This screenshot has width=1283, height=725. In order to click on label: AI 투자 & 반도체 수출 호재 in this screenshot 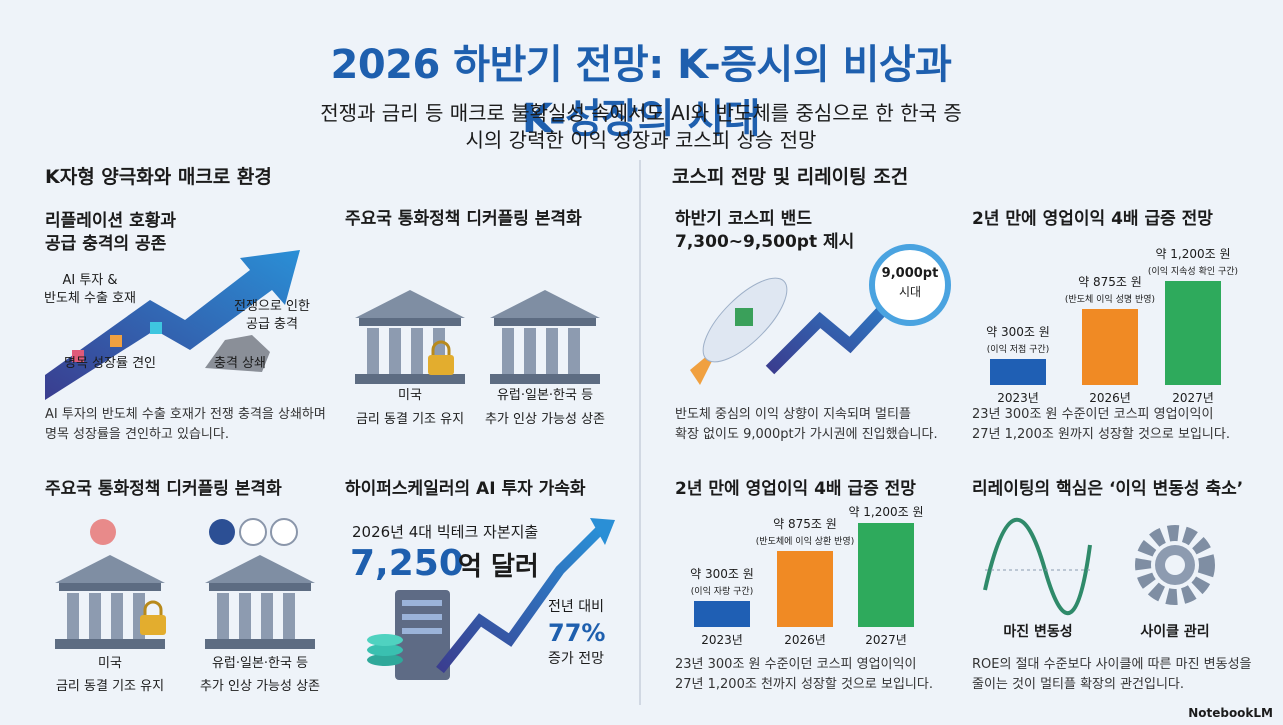, I will do `click(90, 289)`.